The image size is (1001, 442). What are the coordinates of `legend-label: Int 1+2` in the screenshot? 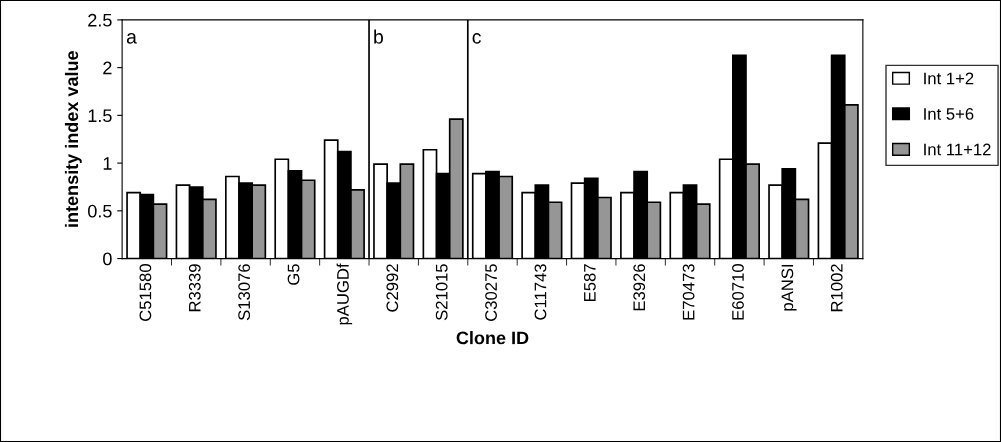 It's located at (949, 78).